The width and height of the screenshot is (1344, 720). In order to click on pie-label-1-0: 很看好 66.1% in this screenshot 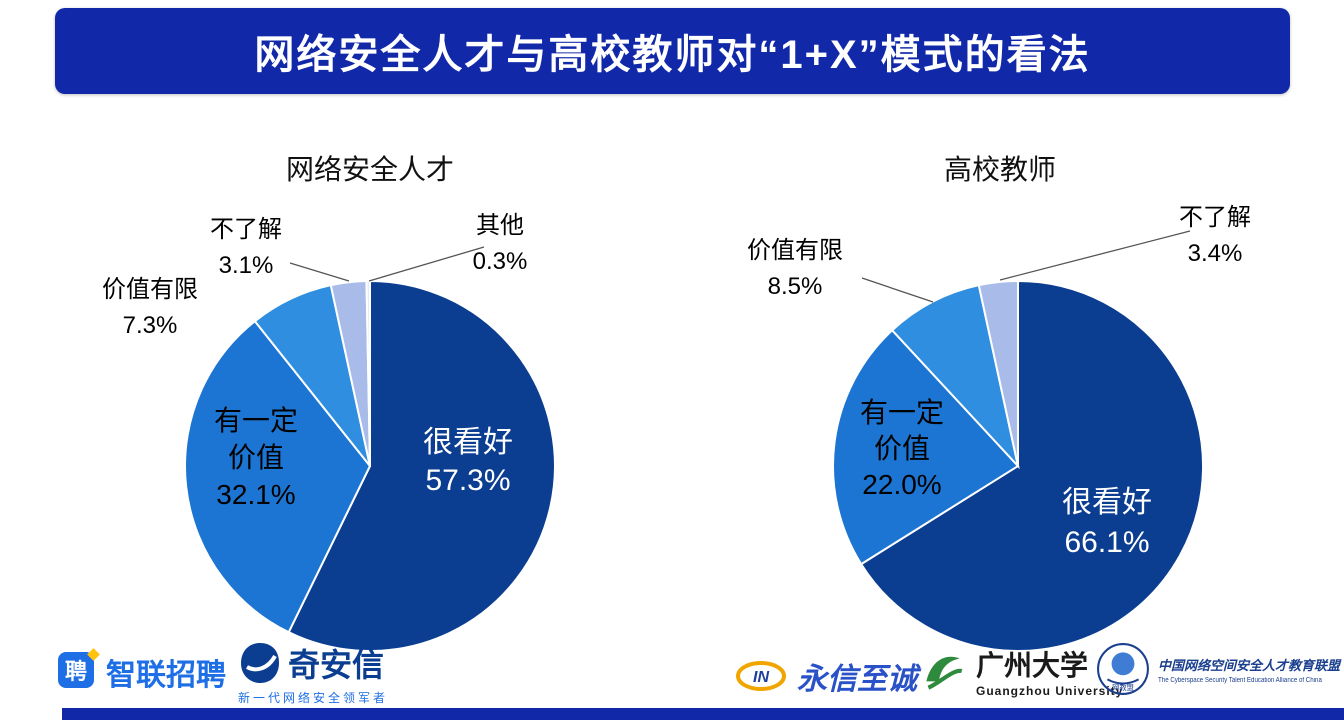, I will do `click(1107, 522)`.